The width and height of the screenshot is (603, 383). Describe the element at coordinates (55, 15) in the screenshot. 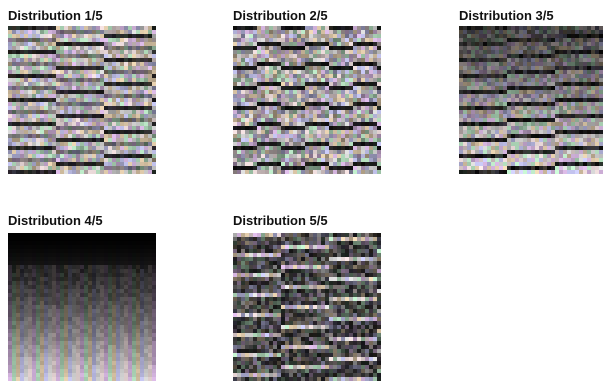

I see `panel-title: Distribution 1/5` at that location.